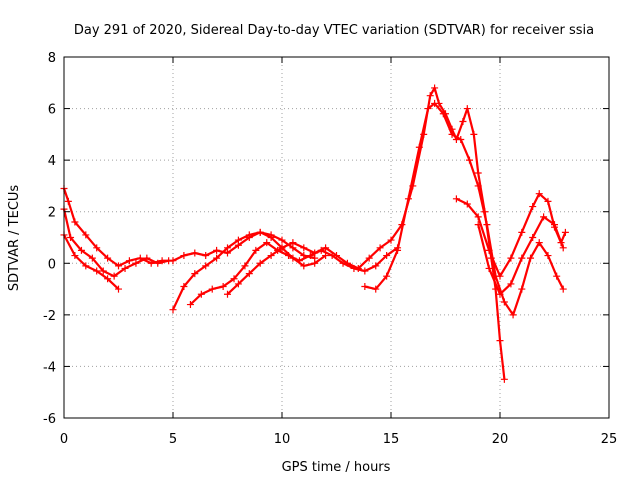 The height and width of the screenshot is (480, 640). Describe the element at coordinates (52, 58) in the screenshot. I see `y-tick-label: 8` at that location.